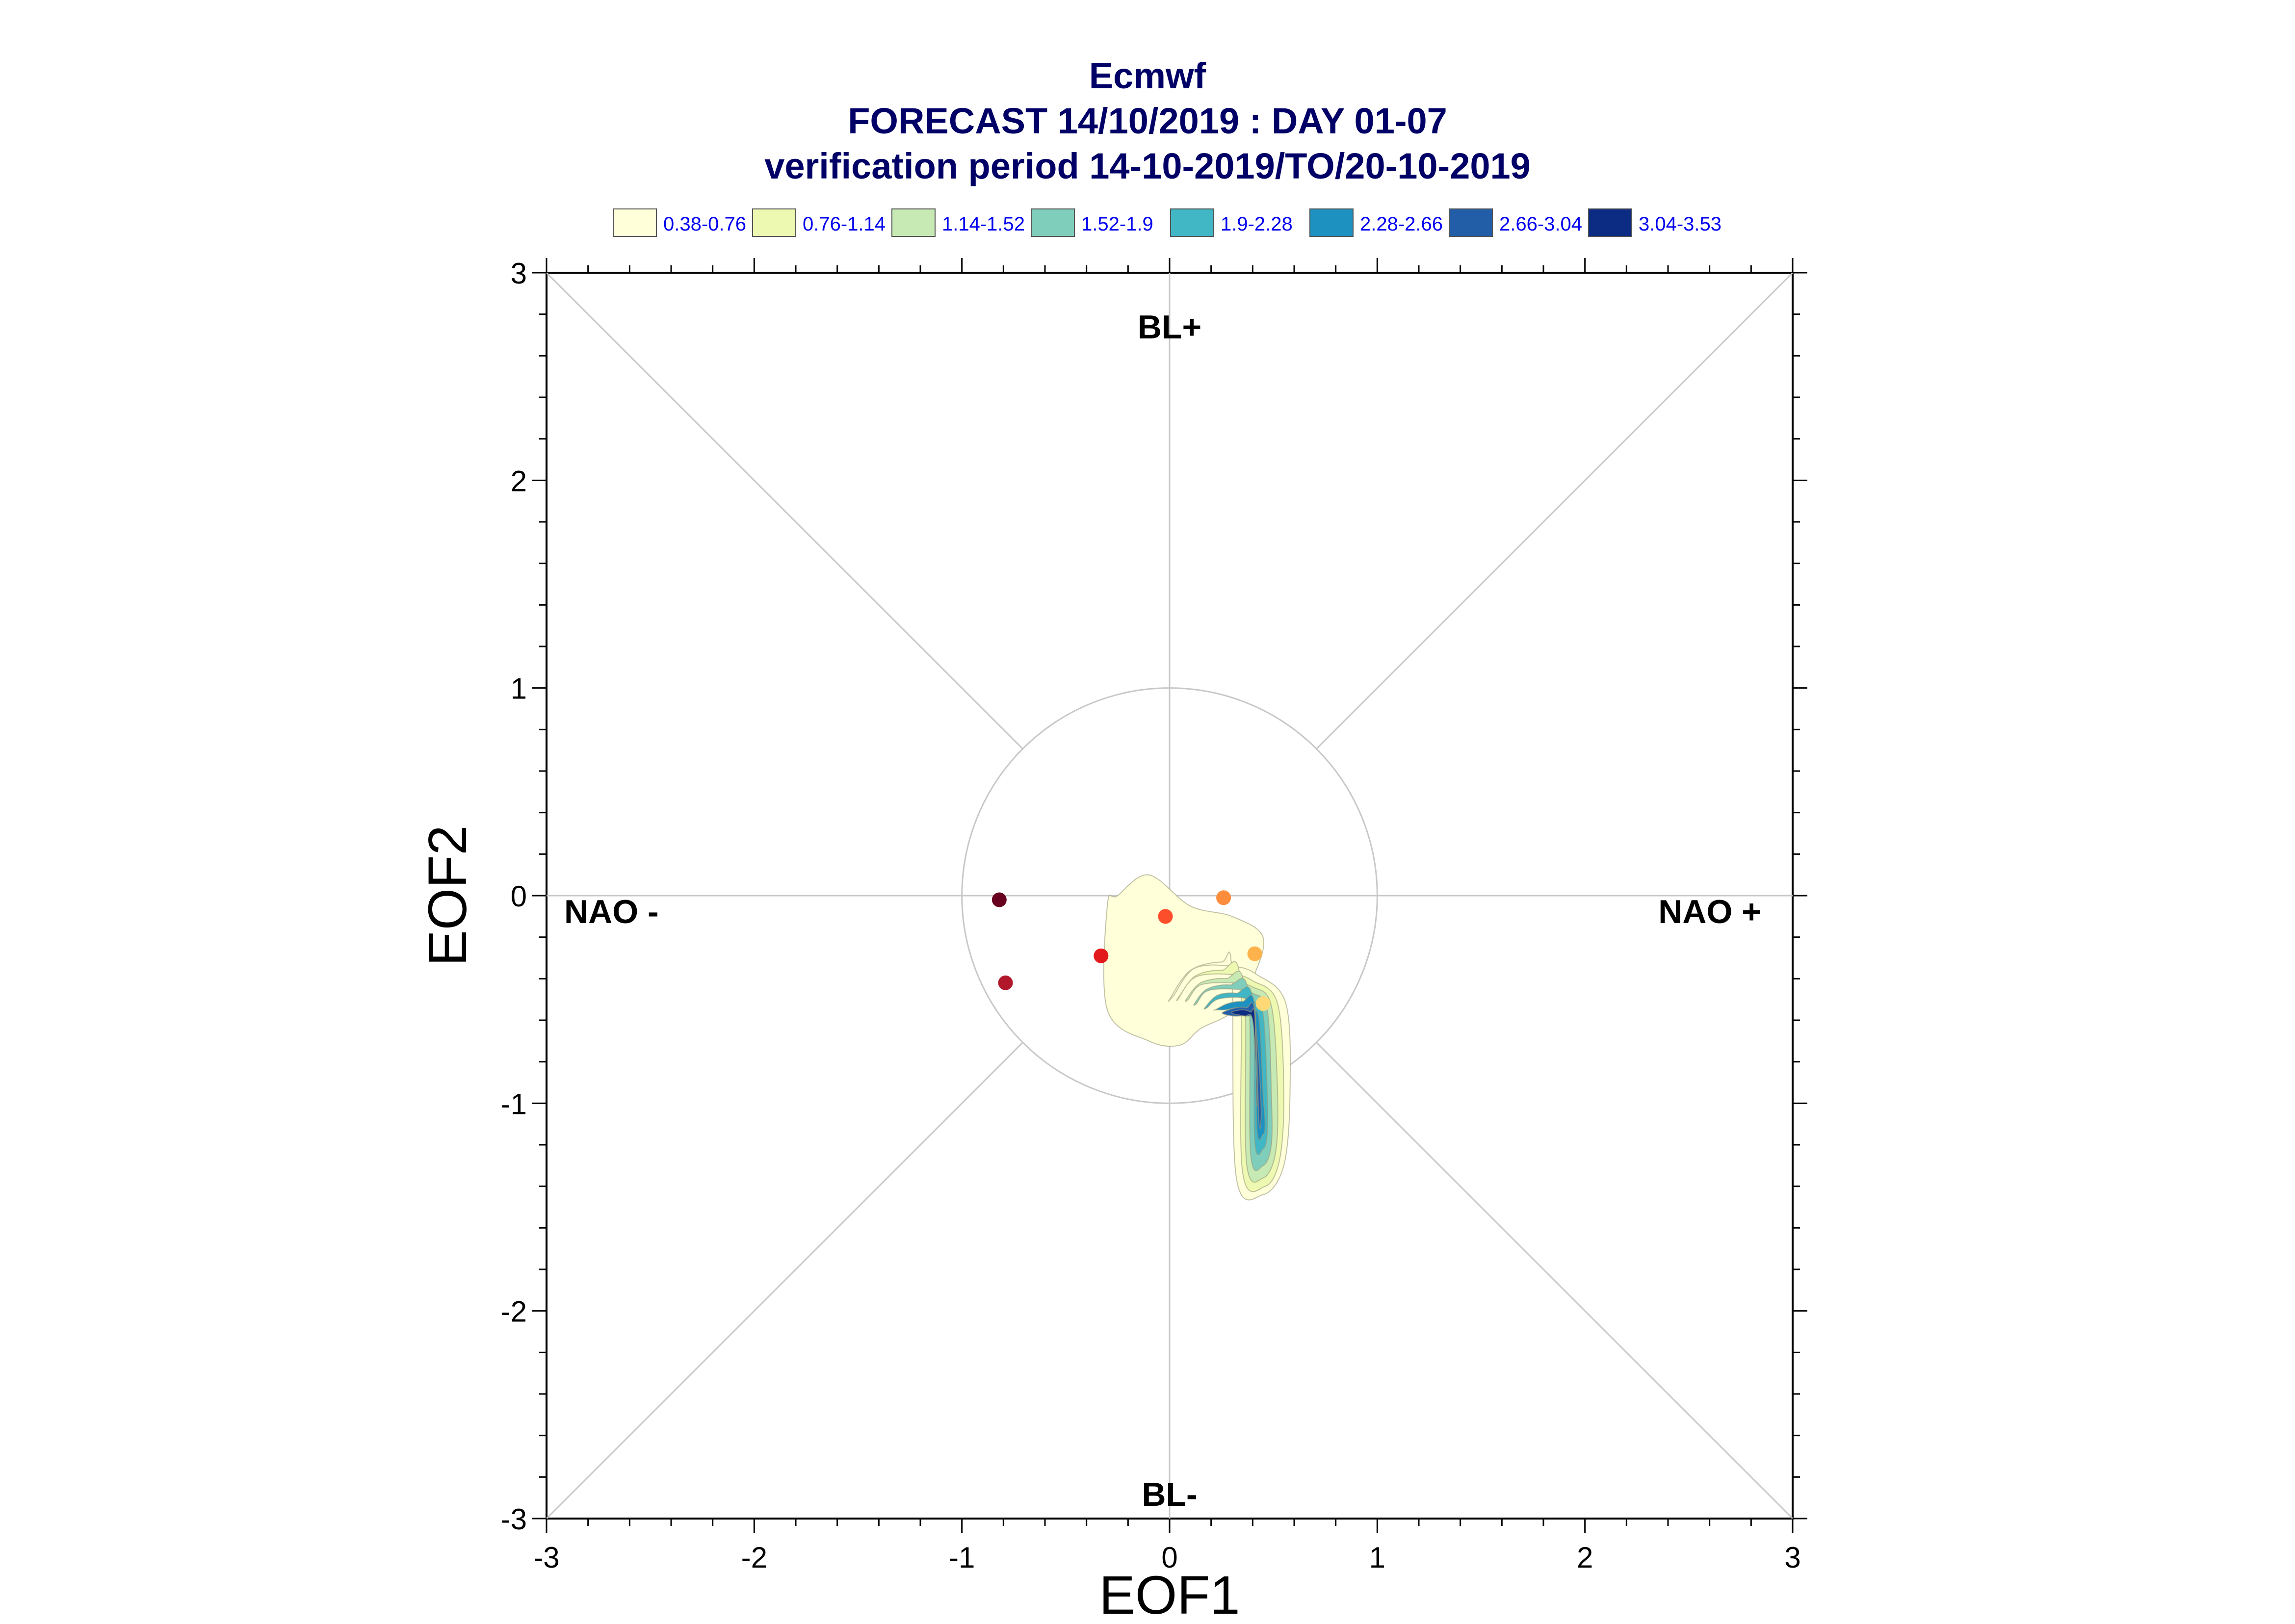 This screenshot has height=1624, width=2295. What do you see at coordinates (1169, 327) in the screenshot?
I see `regime-label-top: BL+` at bounding box center [1169, 327].